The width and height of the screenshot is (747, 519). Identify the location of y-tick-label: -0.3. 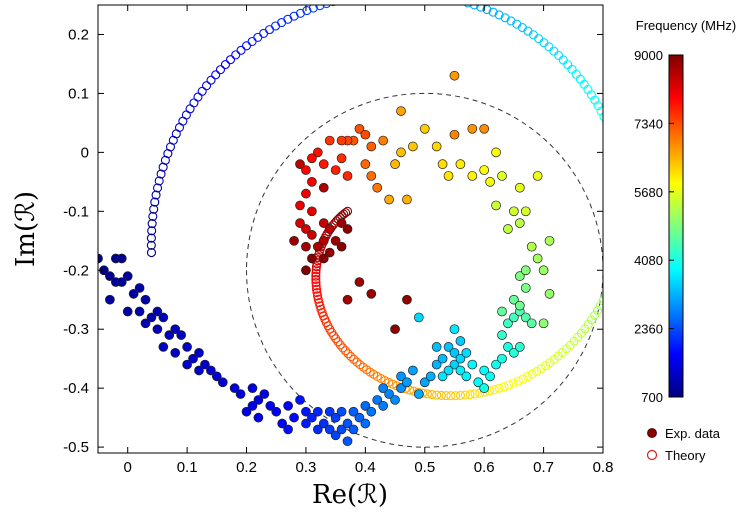
(76, 329).